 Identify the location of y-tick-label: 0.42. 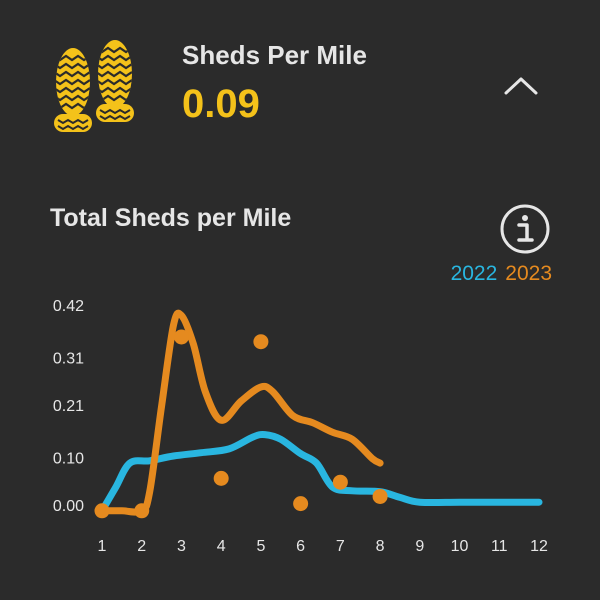
(68, 306).